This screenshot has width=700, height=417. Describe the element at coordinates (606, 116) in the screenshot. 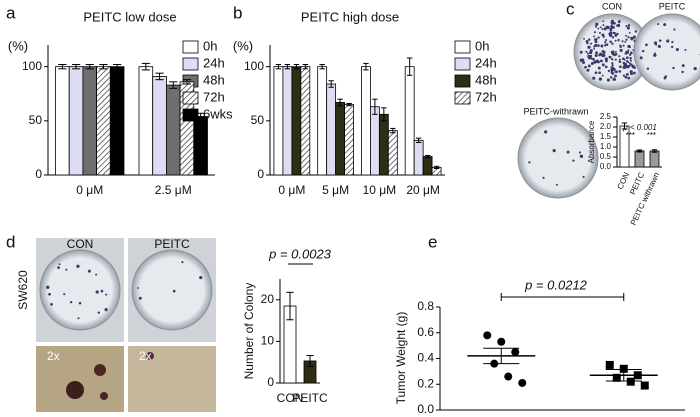

I see `y-tick-label: 2.5` at that location.